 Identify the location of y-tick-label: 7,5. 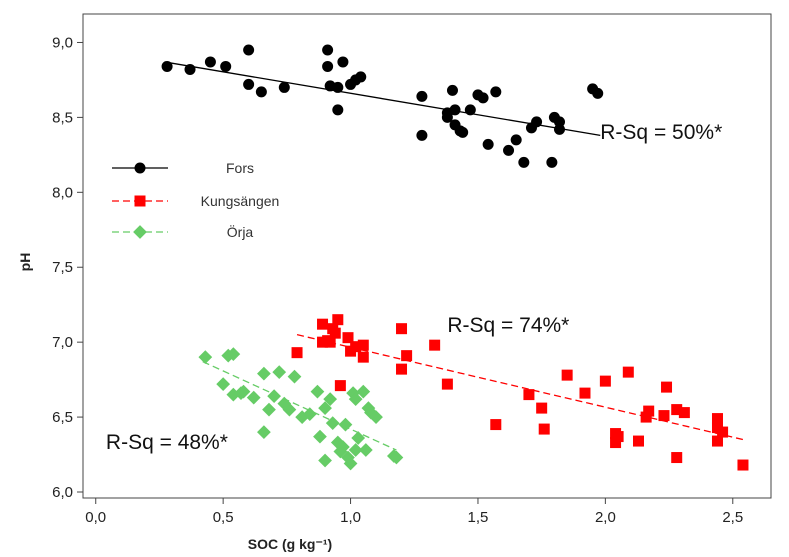
(62, 267).